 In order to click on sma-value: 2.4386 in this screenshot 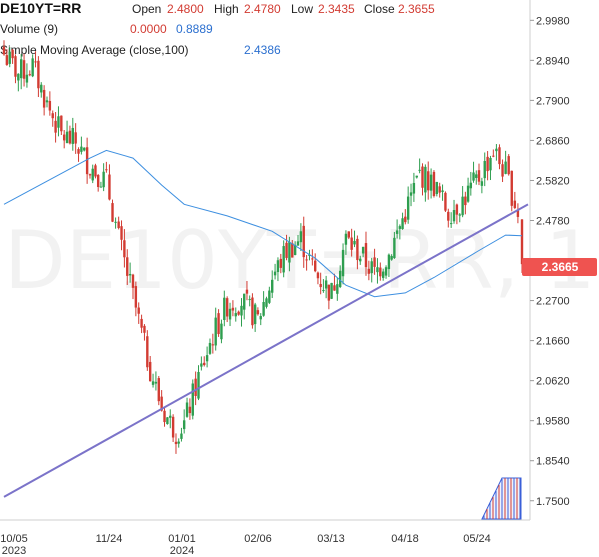, I will do `click(262, 50)`.